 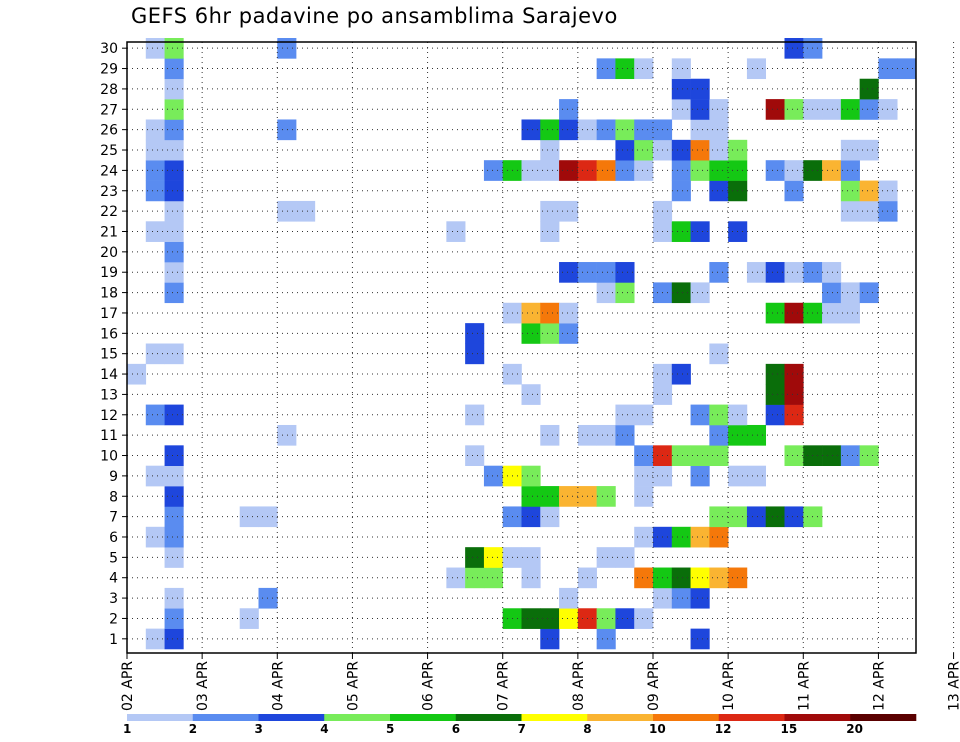 What do you see at coordinates (324, 729) in the screenshot?
I see `colorbar-label: 4` at bounding box center [324, 729].